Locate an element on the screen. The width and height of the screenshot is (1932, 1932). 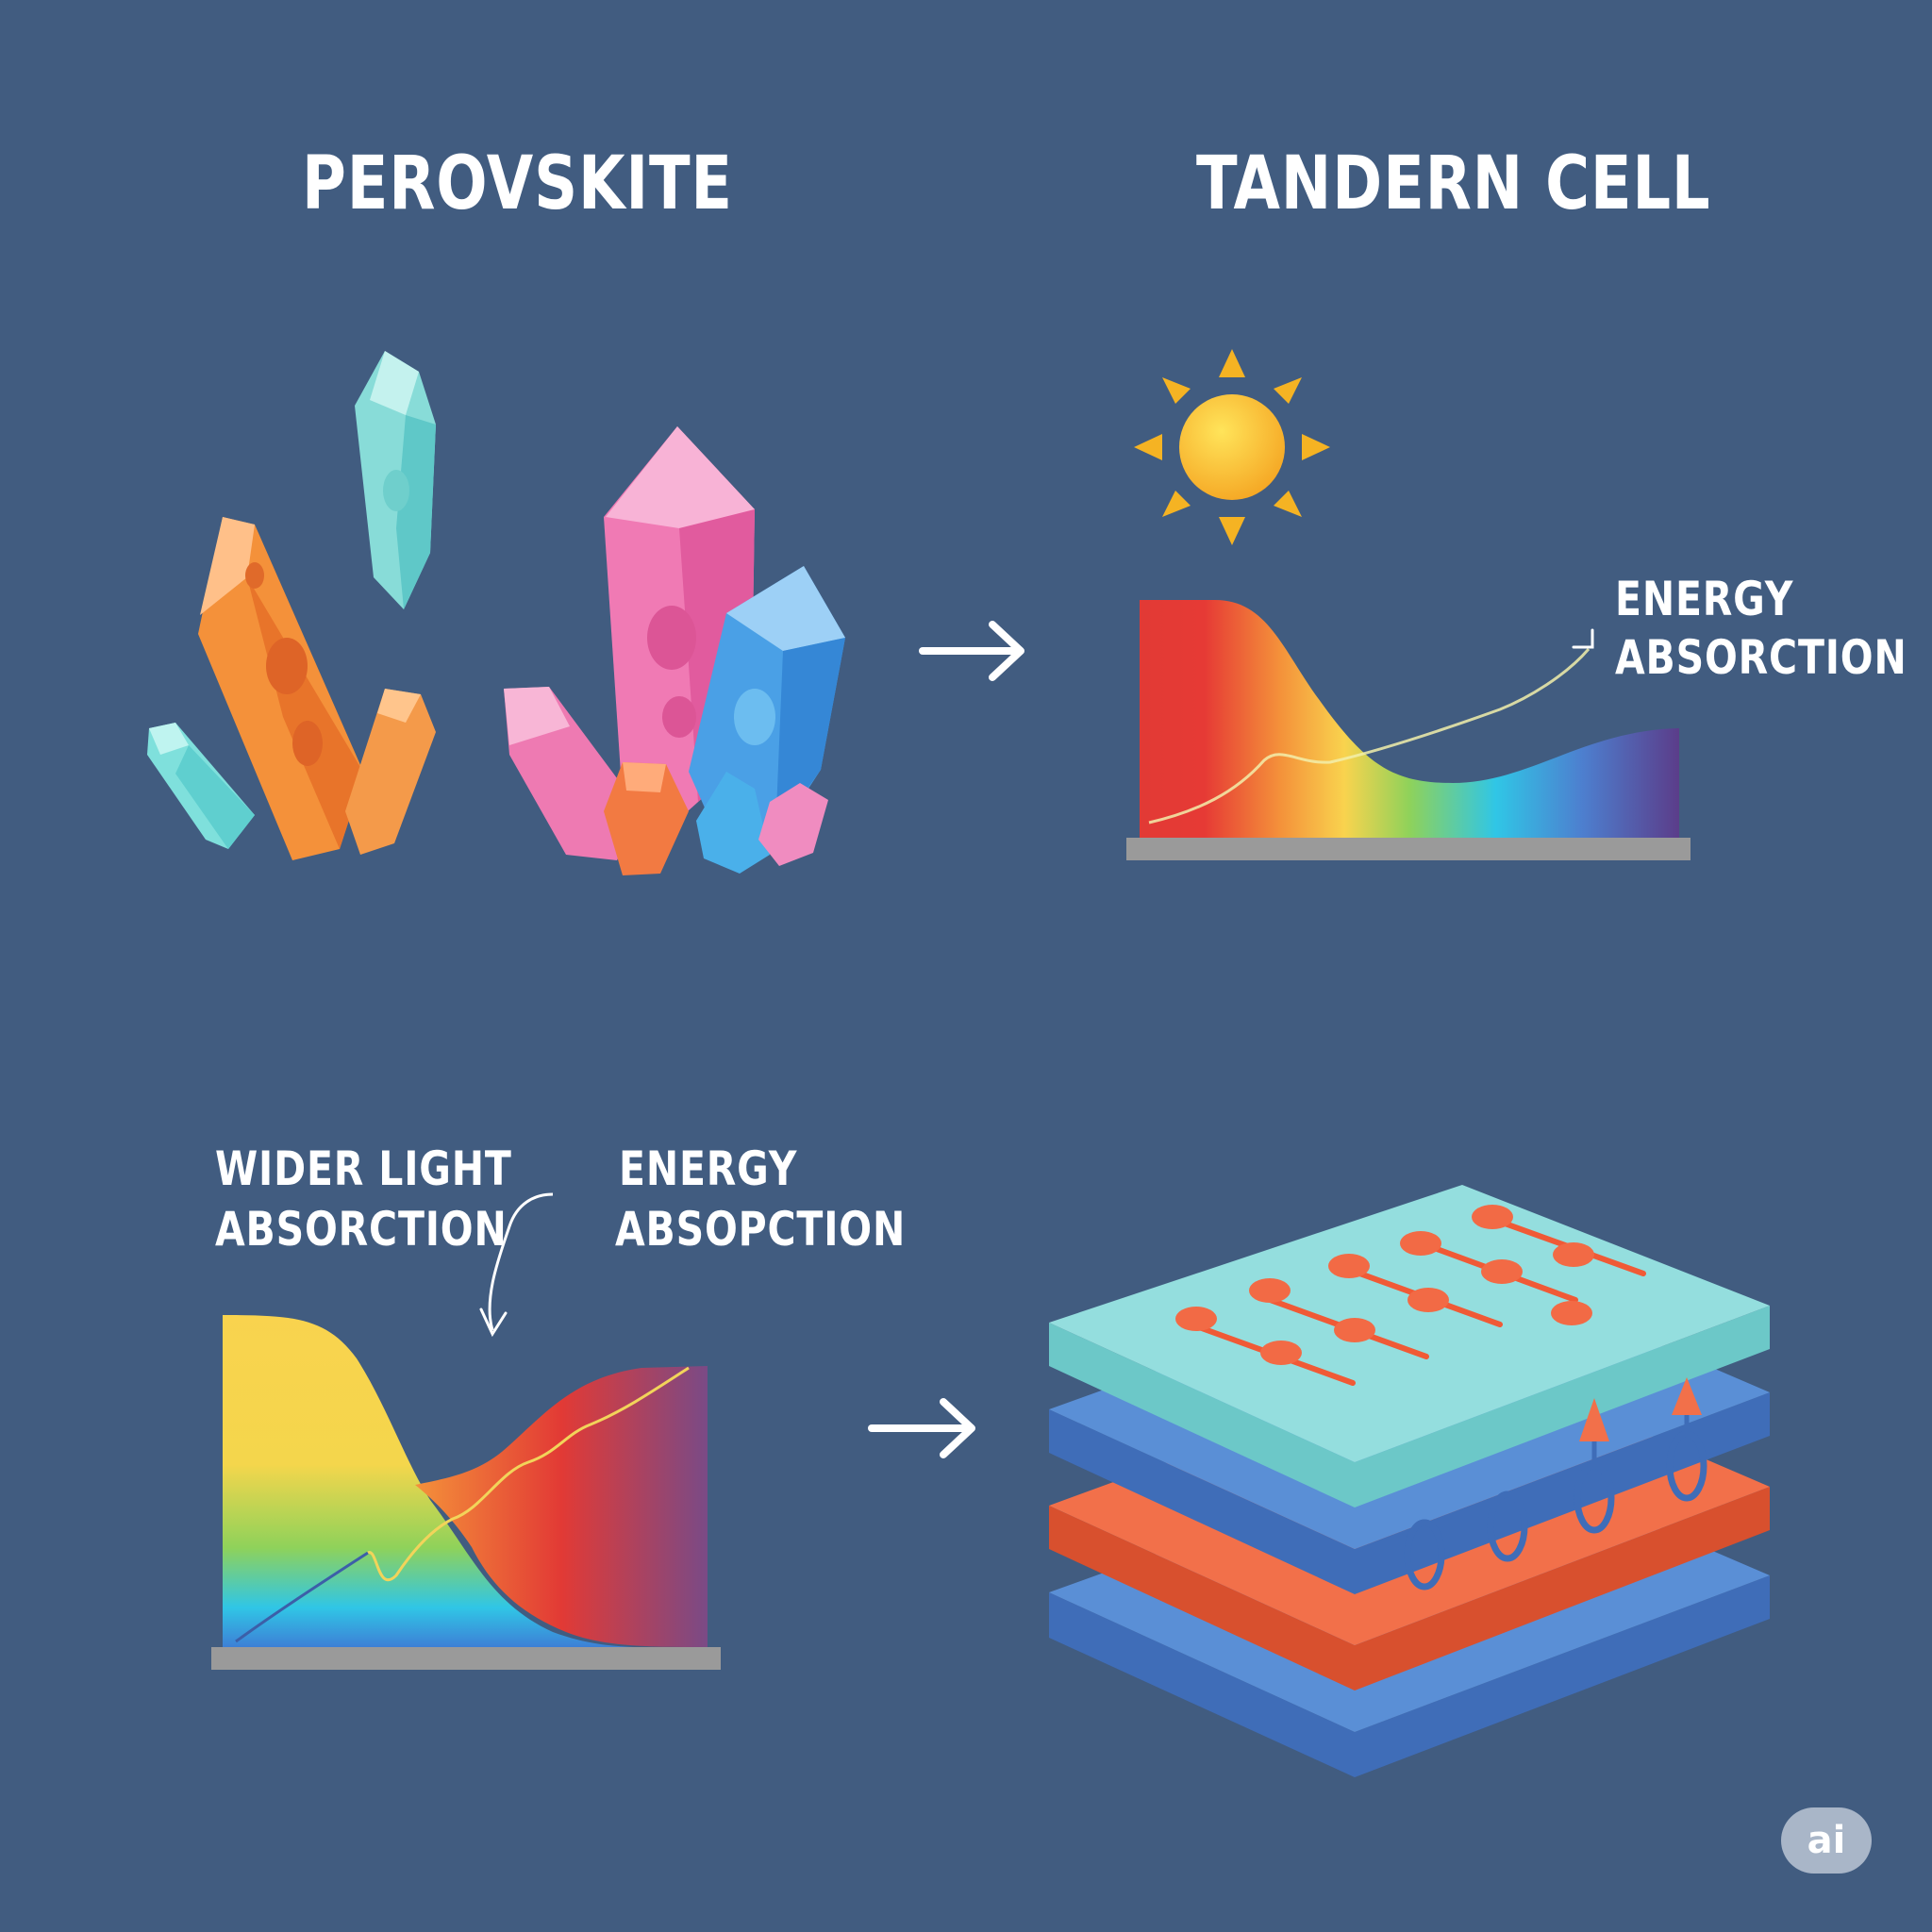
wider-light-absorction-label-line2: ABSORCTION is located at coordinates (361, 1229).